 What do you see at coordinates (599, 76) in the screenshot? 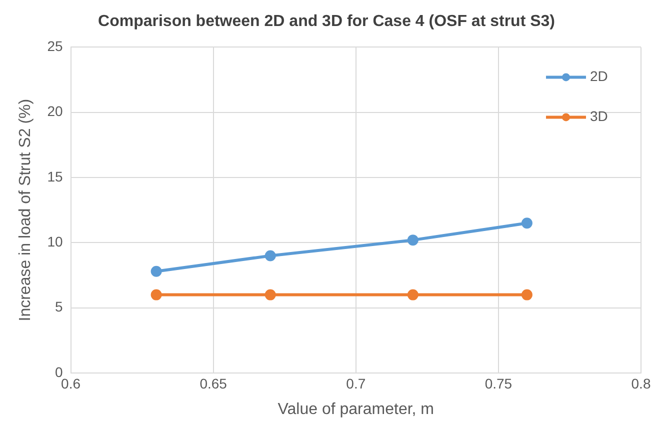
I see `legend-label: 2D` at bounding box center [599, 76].